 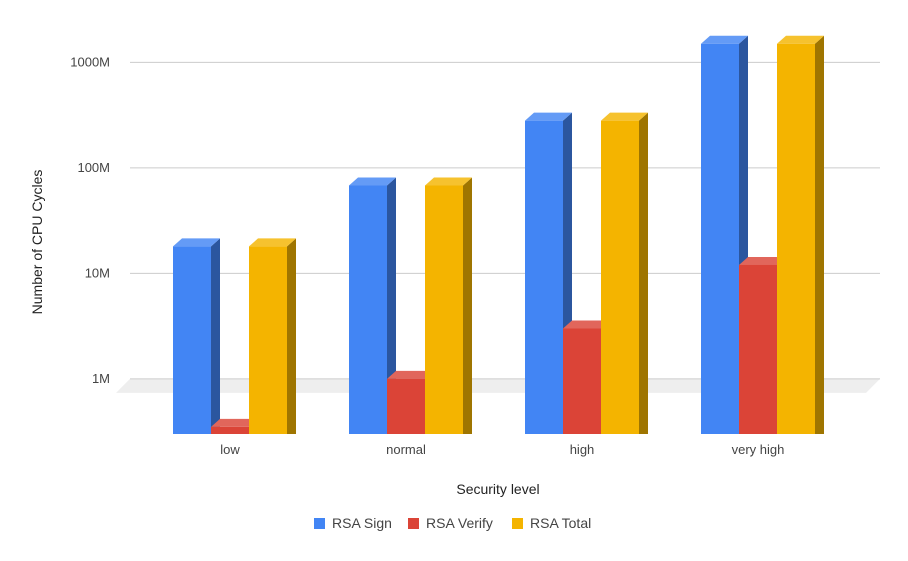 I want to click on y-tick-label: 1000M, so click(x=90, y=61).